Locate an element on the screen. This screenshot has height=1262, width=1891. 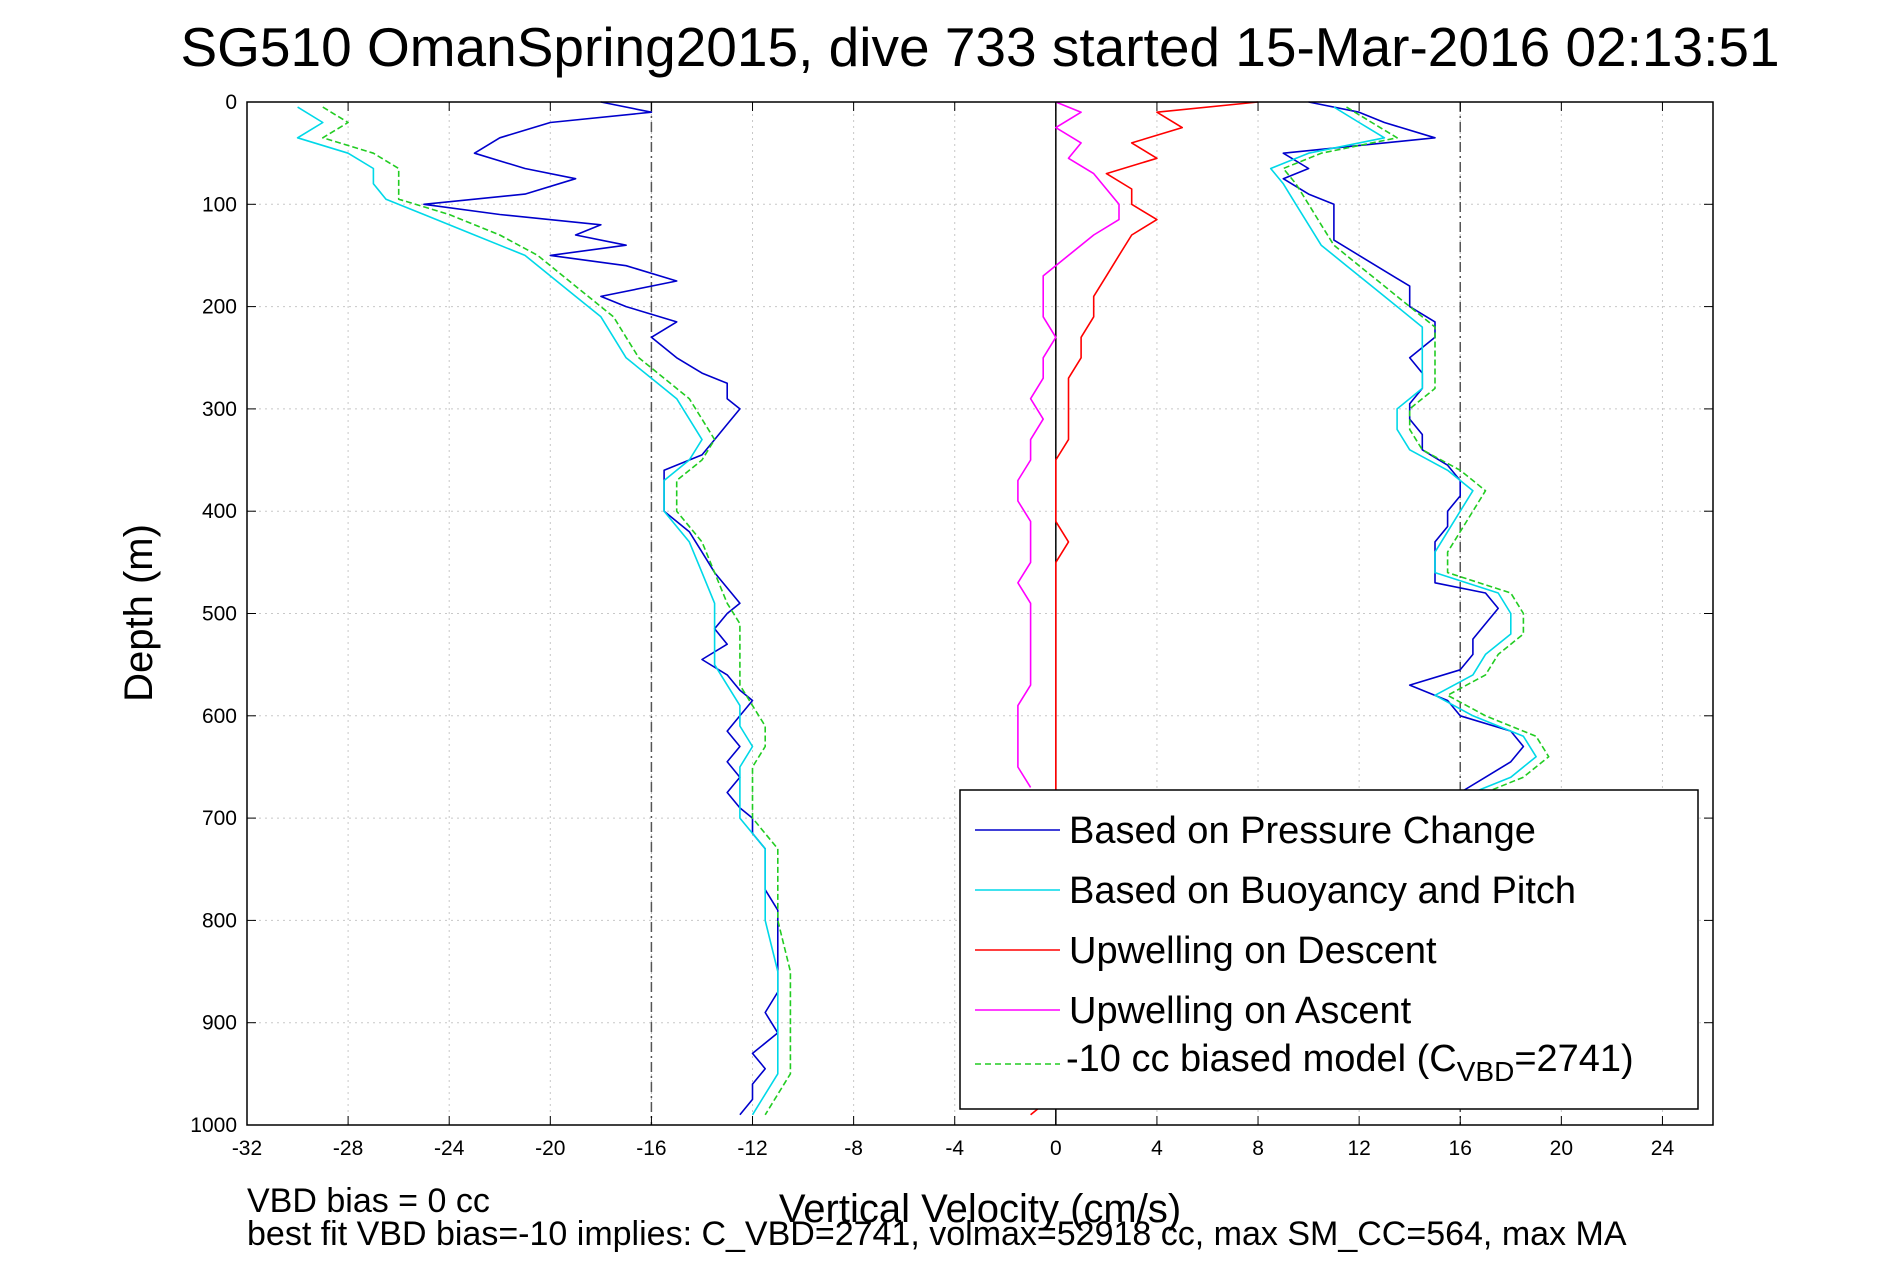
y-tick-label: 200 is located at coordinates (219, 307).